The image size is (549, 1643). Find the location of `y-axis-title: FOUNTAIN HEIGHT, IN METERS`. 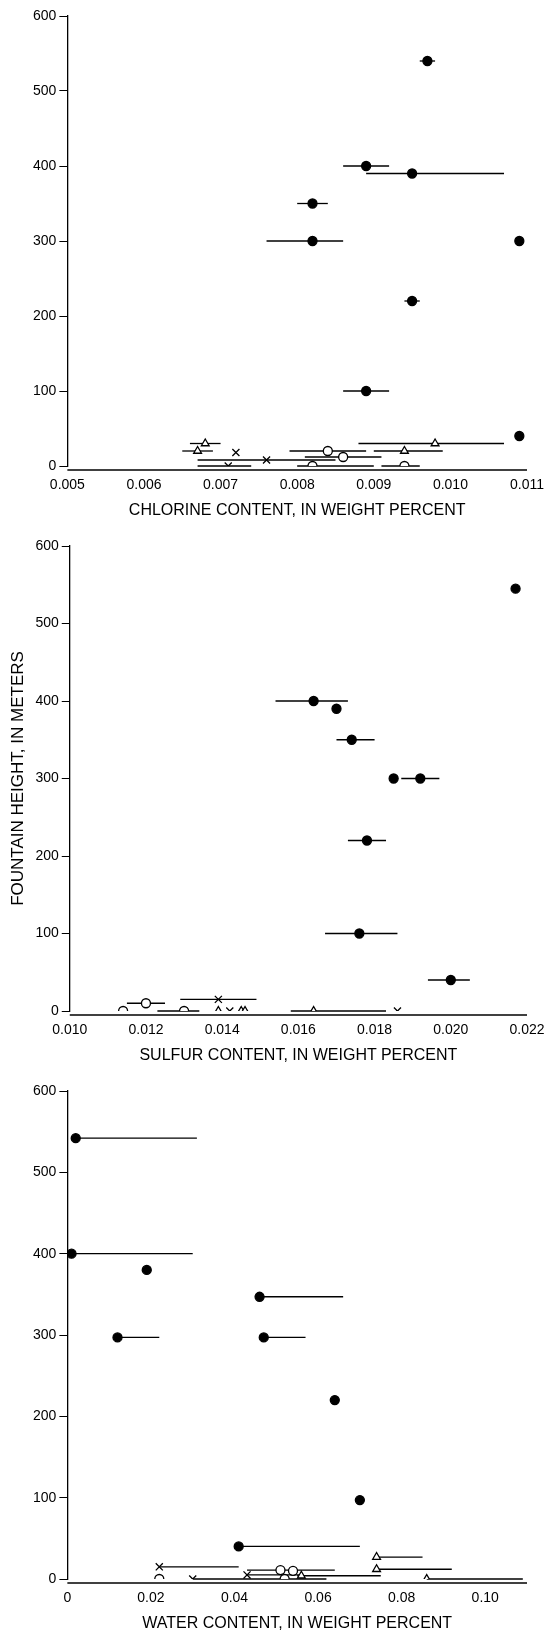

y-axis-title: FOUNTAIN HEIGHT, IN METERS is located at coordinates (17, 778).